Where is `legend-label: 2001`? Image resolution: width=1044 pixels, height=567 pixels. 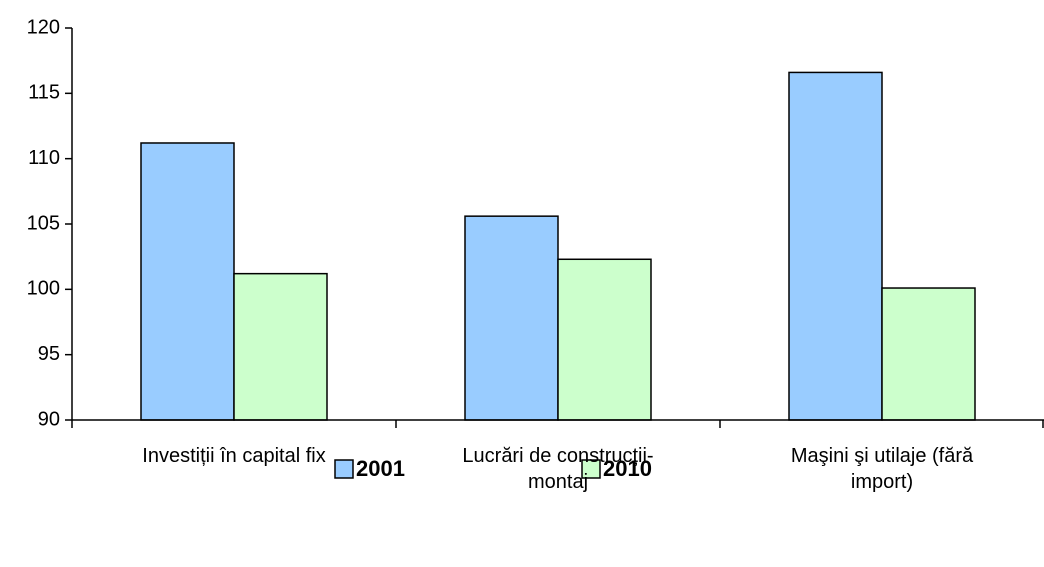 legend-label: 2001 is located at coordinates (380, 468).